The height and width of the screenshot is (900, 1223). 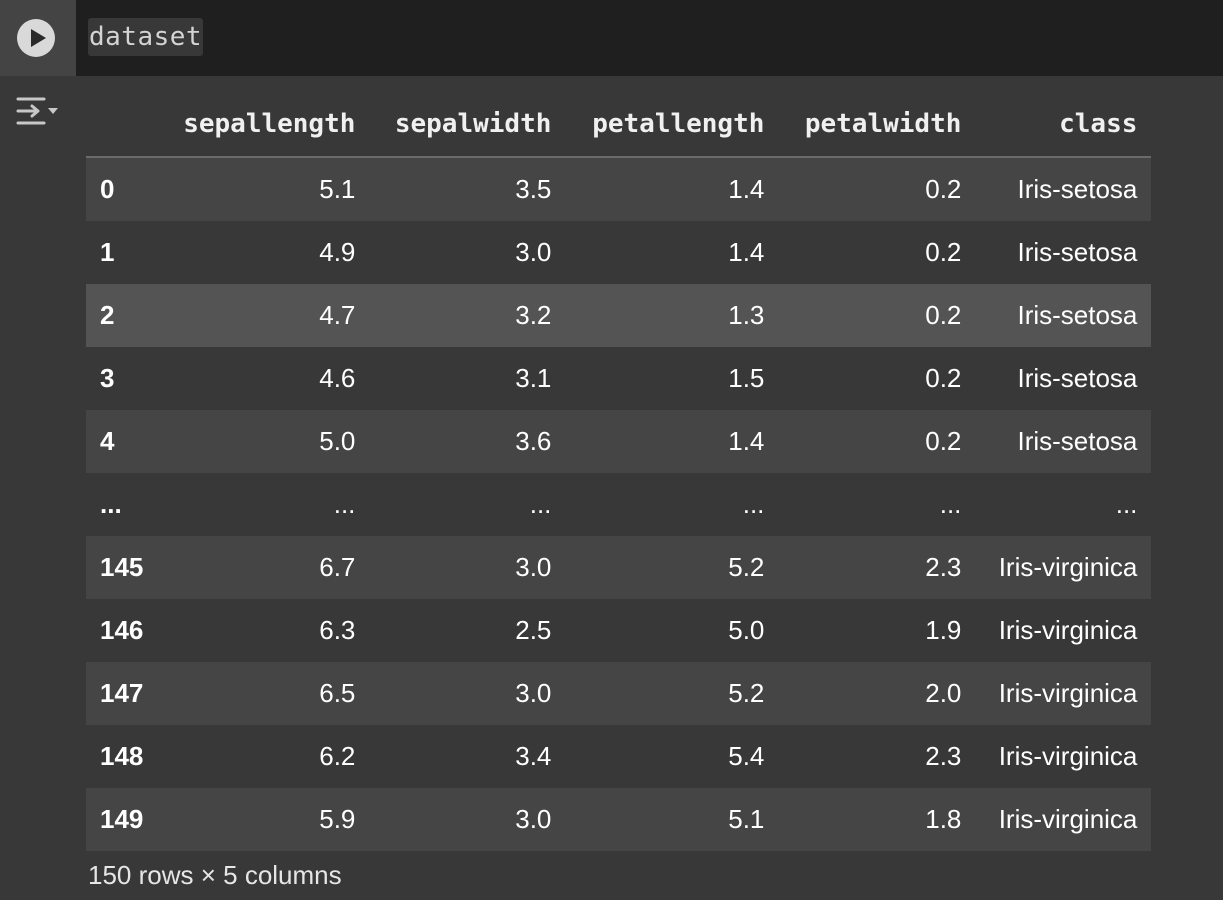 I want to click on table-row: 145 6.7 3.0 5.2 2.3 Iris-virginica, so click(x=619, y=567).